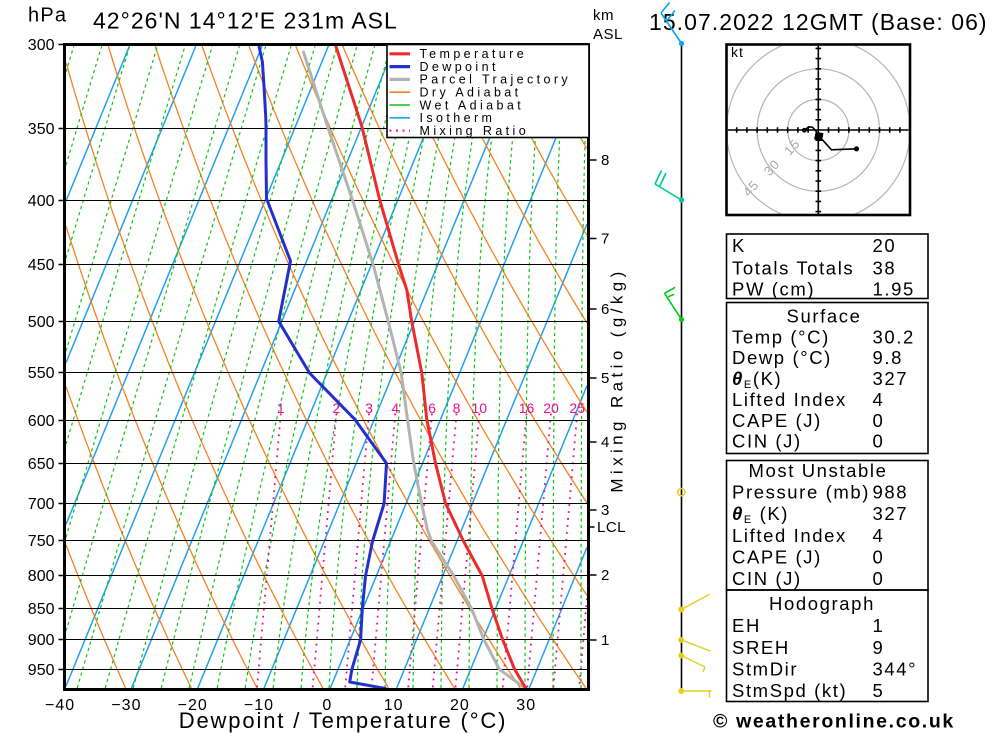 The image size is (1000, 733). I want to click on svg-text: 25, so click(577, 408).